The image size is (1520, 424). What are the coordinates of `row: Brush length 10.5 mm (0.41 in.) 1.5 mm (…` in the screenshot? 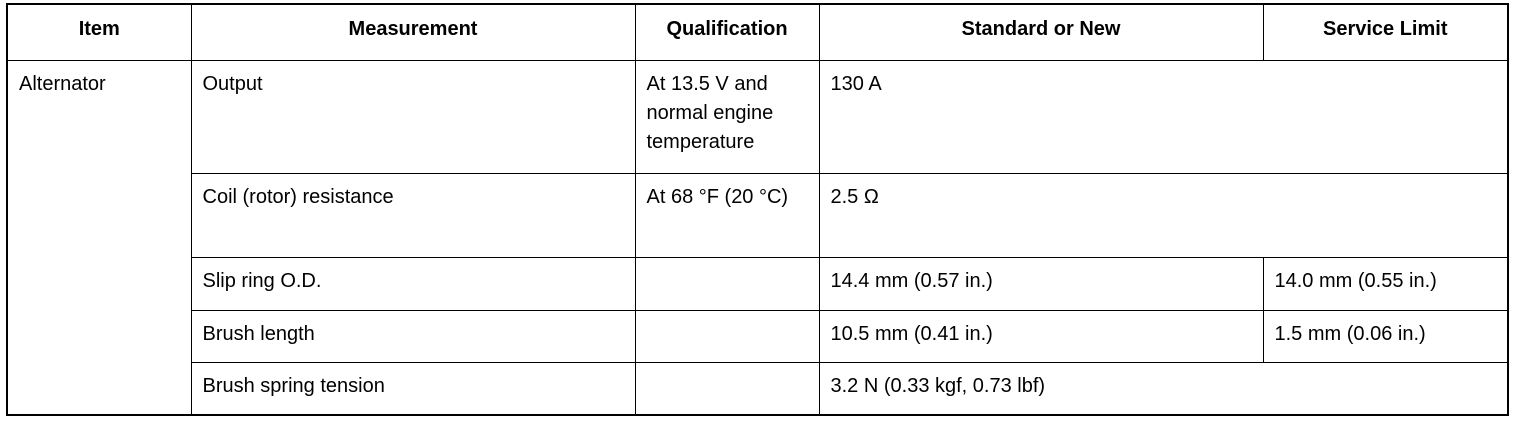 It's located at (758, 336).